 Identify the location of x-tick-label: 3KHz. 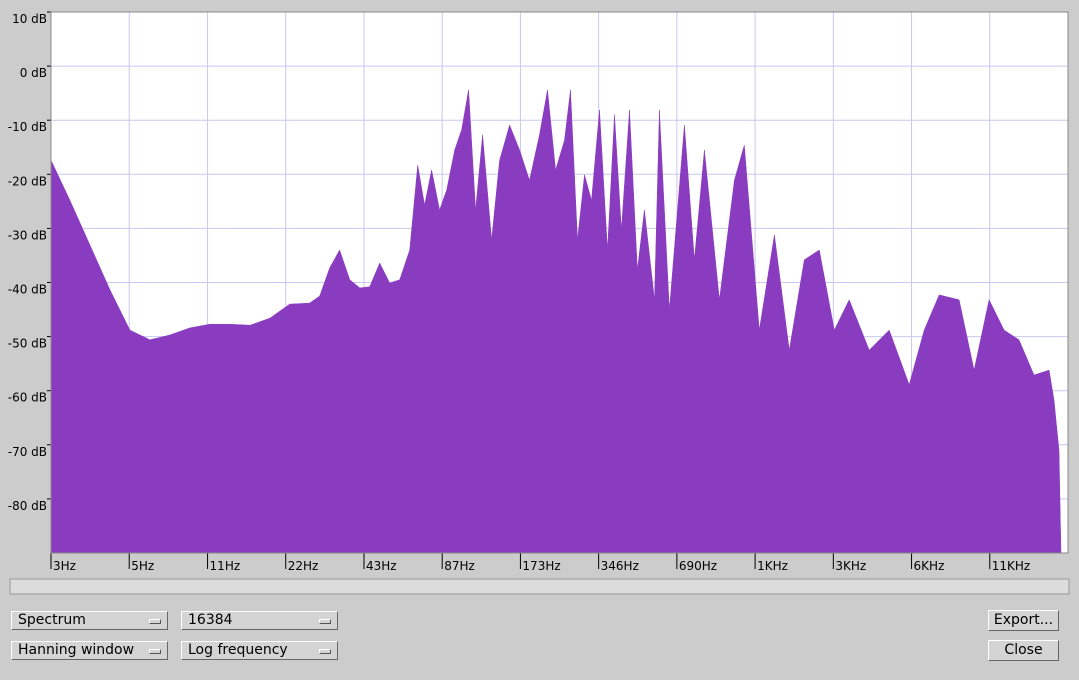
(850, 566).